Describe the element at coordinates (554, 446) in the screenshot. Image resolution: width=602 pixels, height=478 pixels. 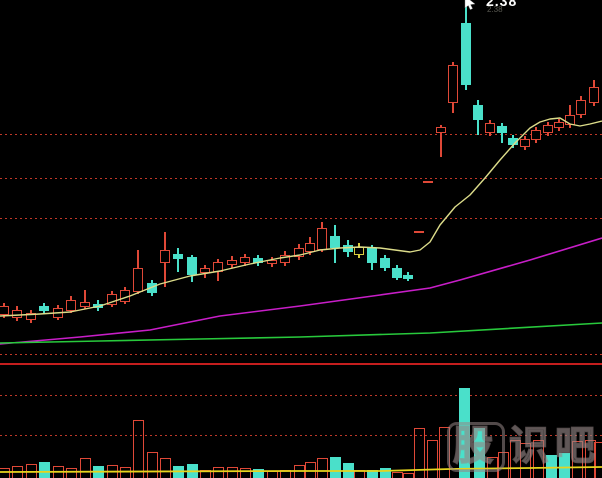
I see `watermark-text: 识吧` at that location.